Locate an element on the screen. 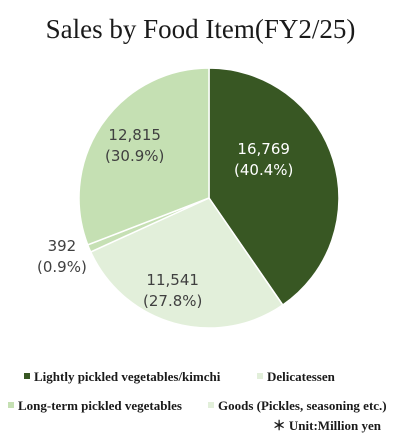 The width and height of the screenshot is (401, 438). value-label-delicatessen: 11,541 is located at coordinates (172, 280).